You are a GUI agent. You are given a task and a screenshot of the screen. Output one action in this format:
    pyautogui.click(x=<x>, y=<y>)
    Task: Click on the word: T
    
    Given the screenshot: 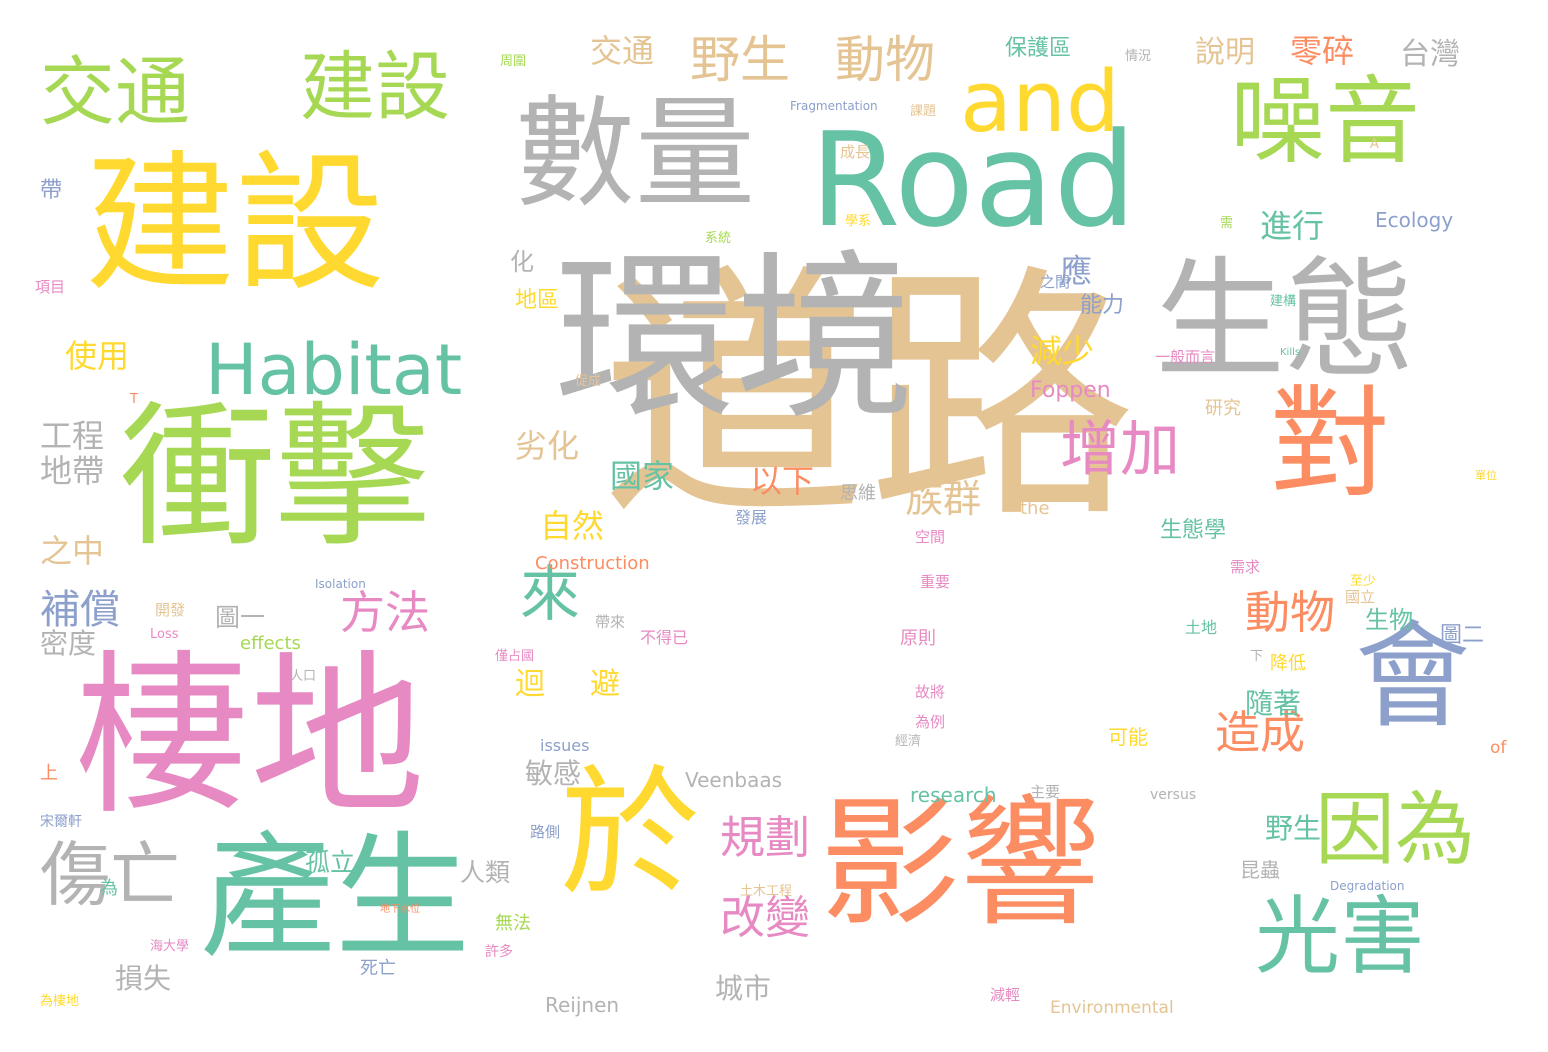 What is the action you would take?
    pyautogui.click(x=134, y=399)
    